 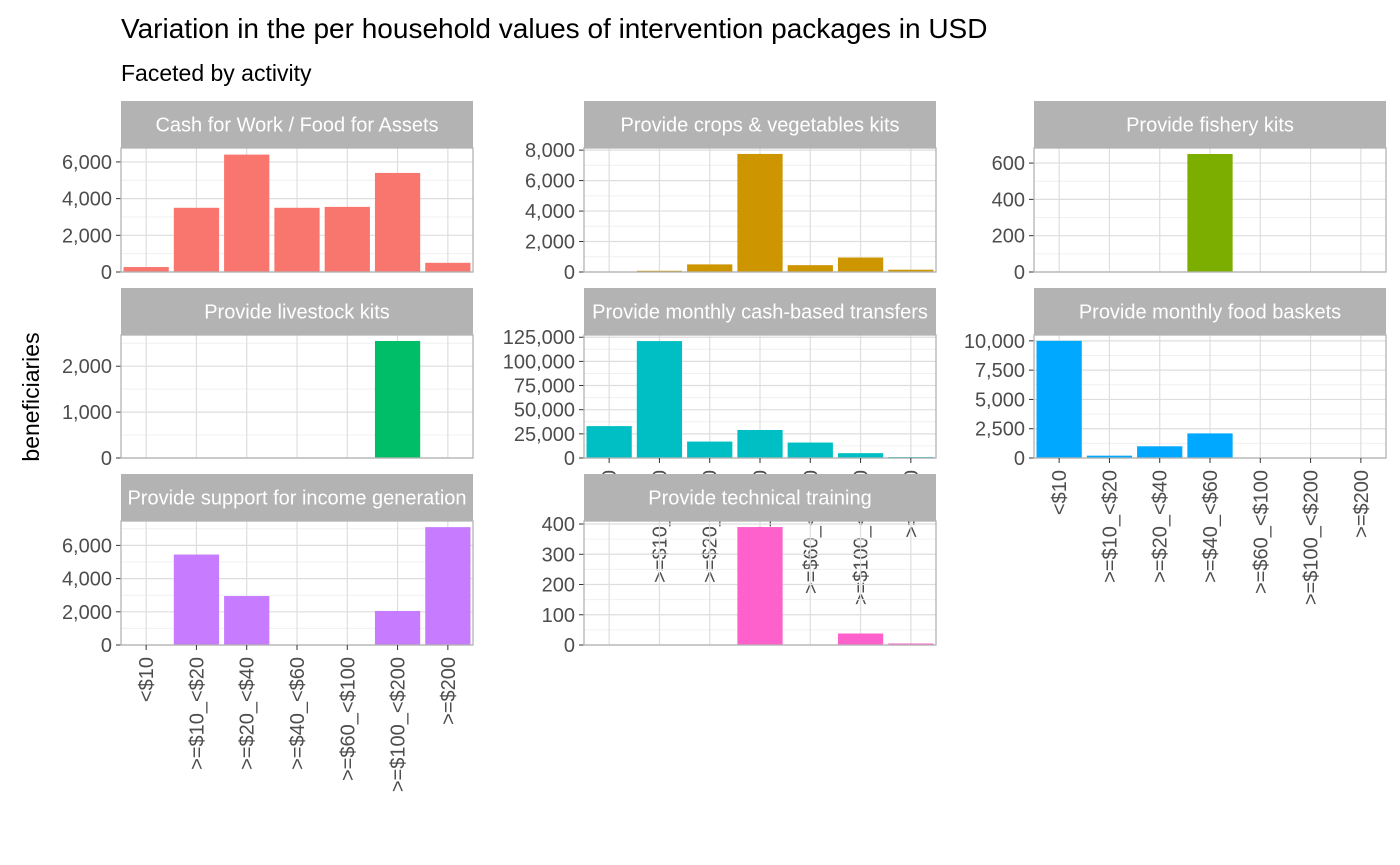 I want to click on facet-3: Provide fishery kits 0 200 400 600, so click(x=1189, y=192).